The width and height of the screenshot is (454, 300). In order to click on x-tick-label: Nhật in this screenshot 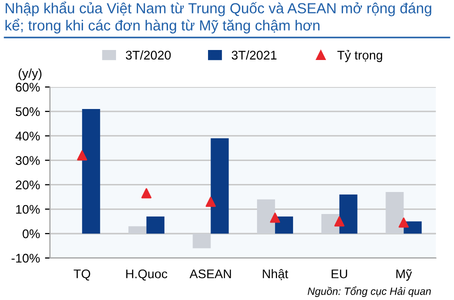, I will do `click(275, 274)`.